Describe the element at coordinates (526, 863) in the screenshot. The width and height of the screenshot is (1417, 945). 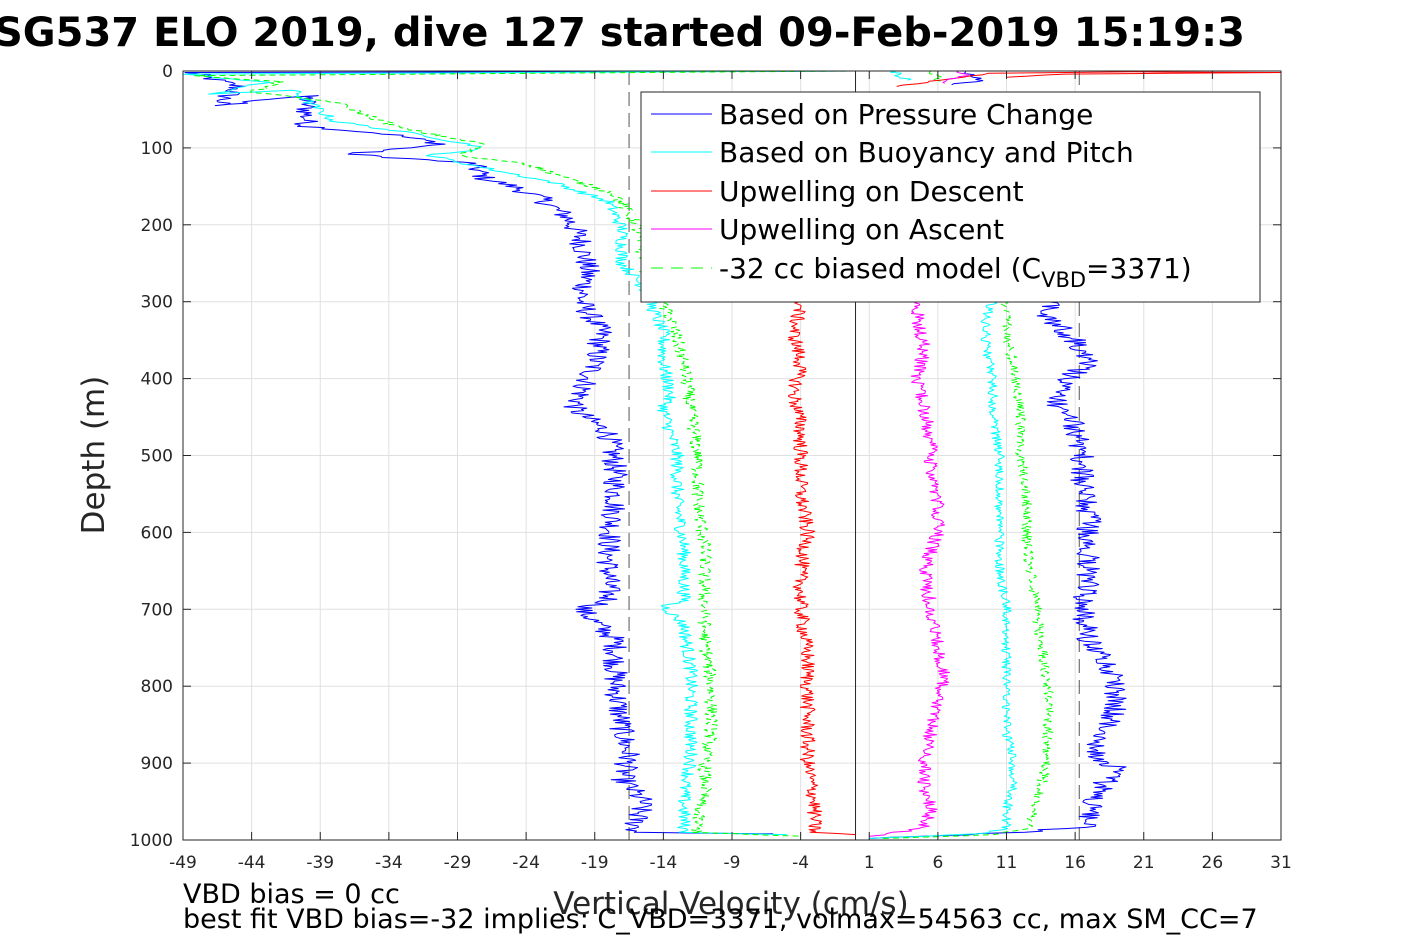
I see `x-tick-label: -24` at that location.